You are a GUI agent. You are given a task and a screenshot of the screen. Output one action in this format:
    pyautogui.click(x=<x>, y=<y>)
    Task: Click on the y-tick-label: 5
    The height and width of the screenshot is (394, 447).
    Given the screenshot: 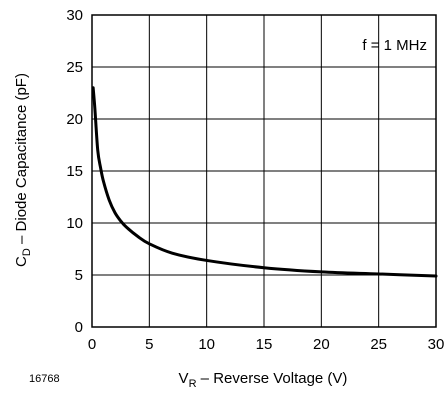 What is the action you would take?
    pyautogui.click(x=79, y=275)
    